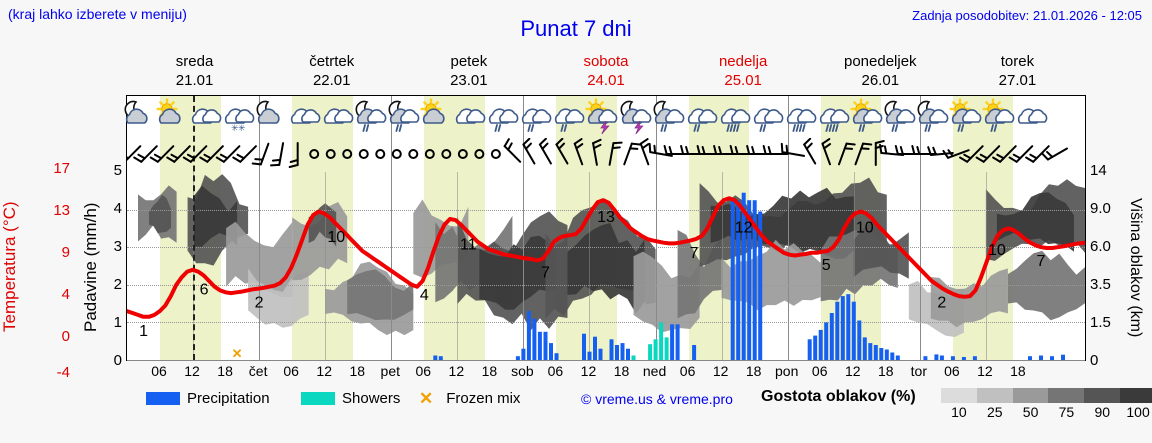 The image size is (1152, 443). I want to click on precipitation-swatch, so click(163, 398).